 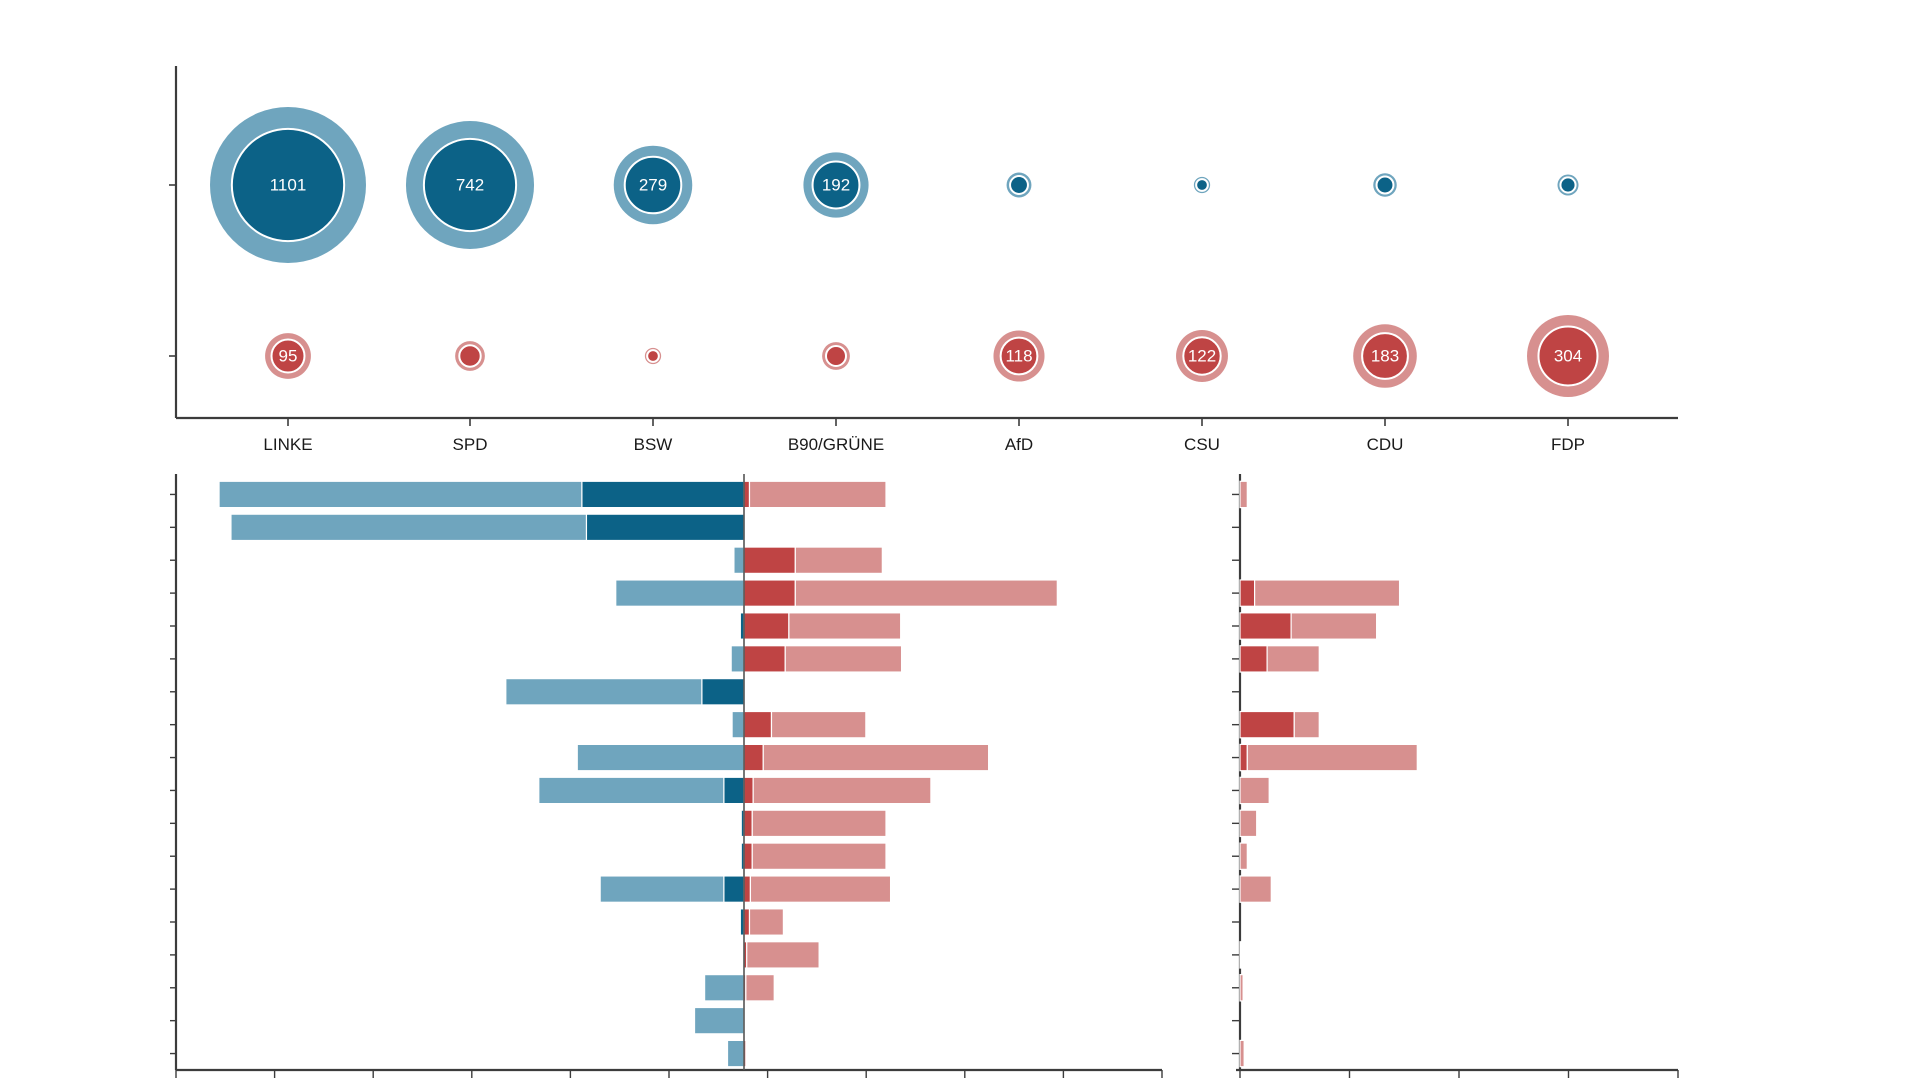 I want to click on bubble-red-series-fdp: 304, so click(x=1568, y=356).